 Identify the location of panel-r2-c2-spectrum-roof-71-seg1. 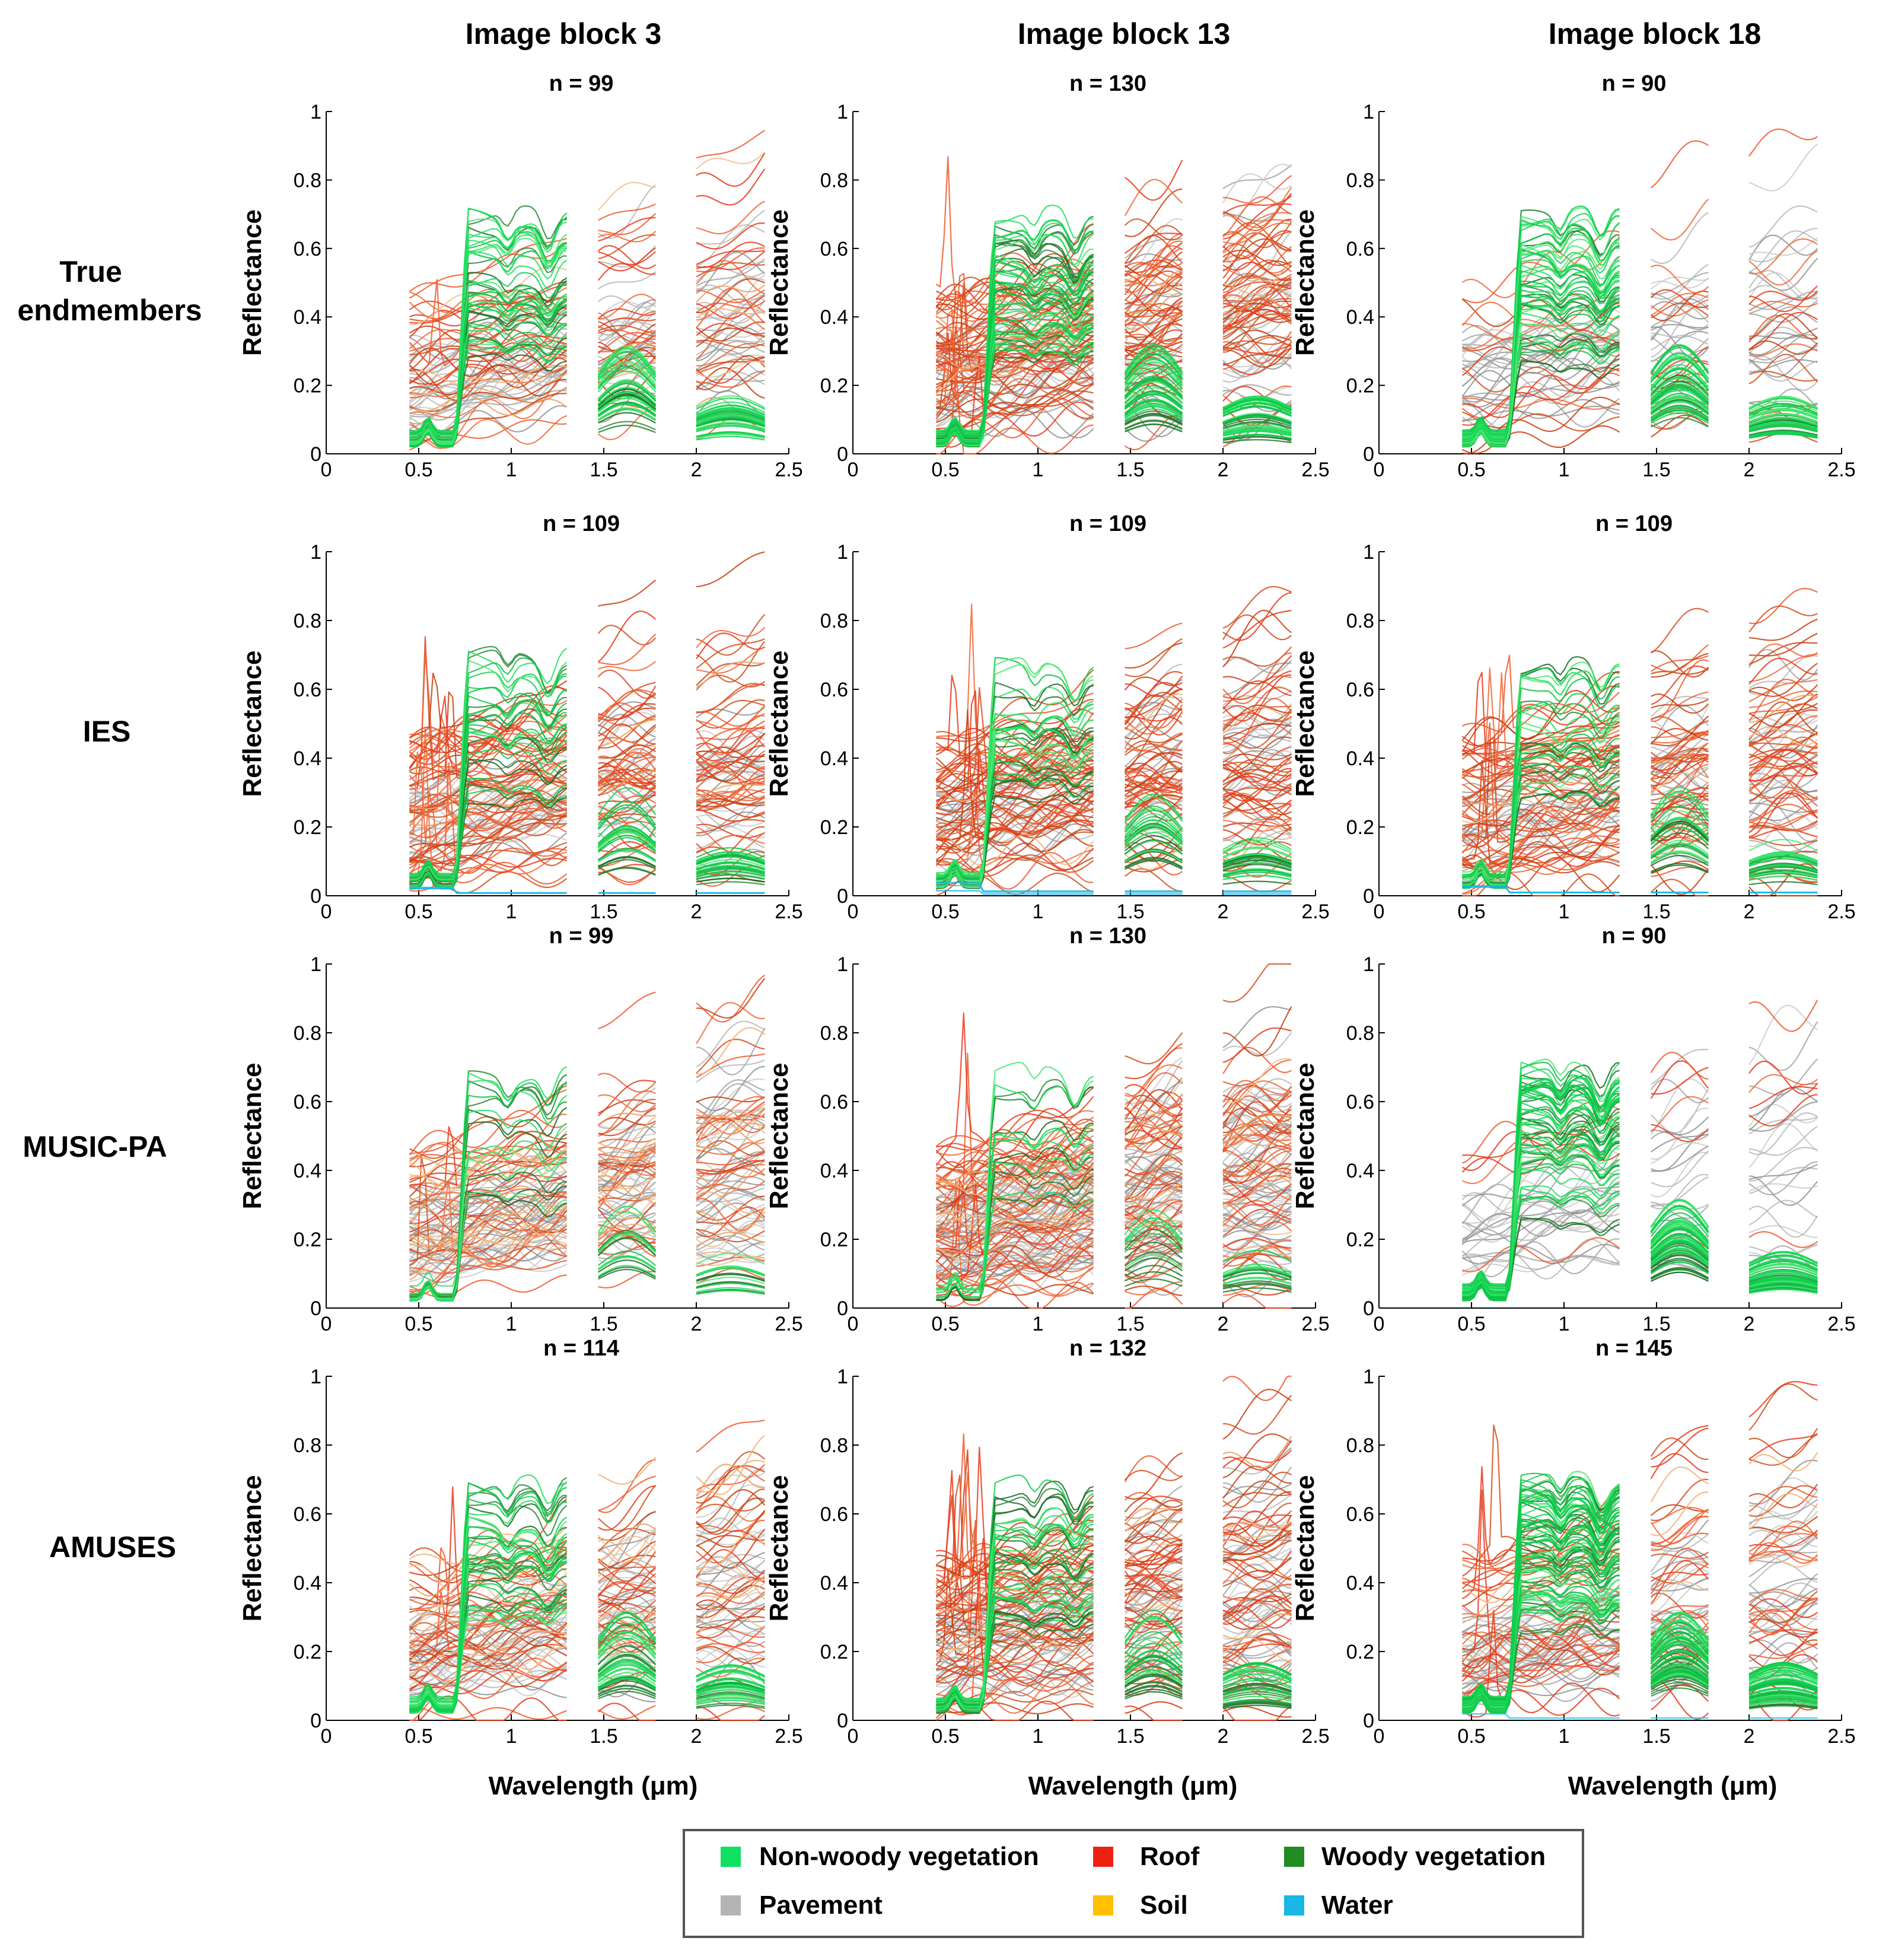
(1153, 709).